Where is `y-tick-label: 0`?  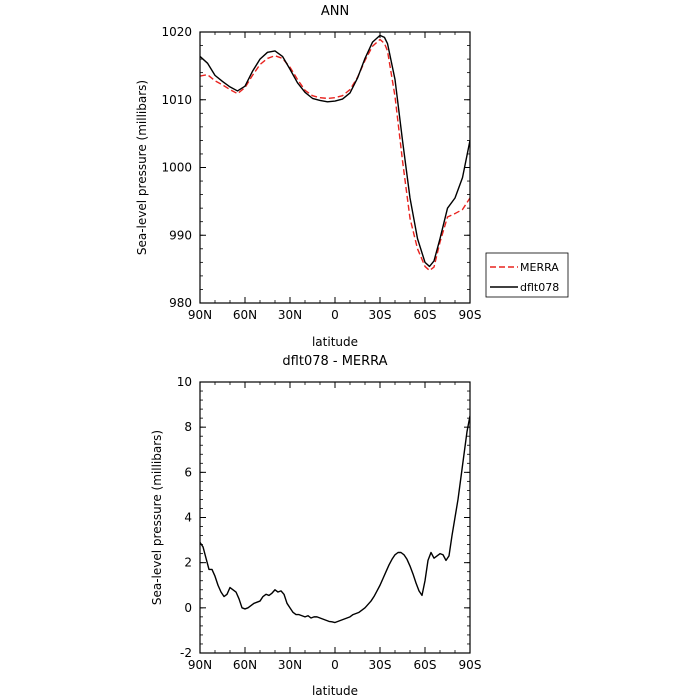 y-tick-label: 0 is located at coordinates (188, 608).